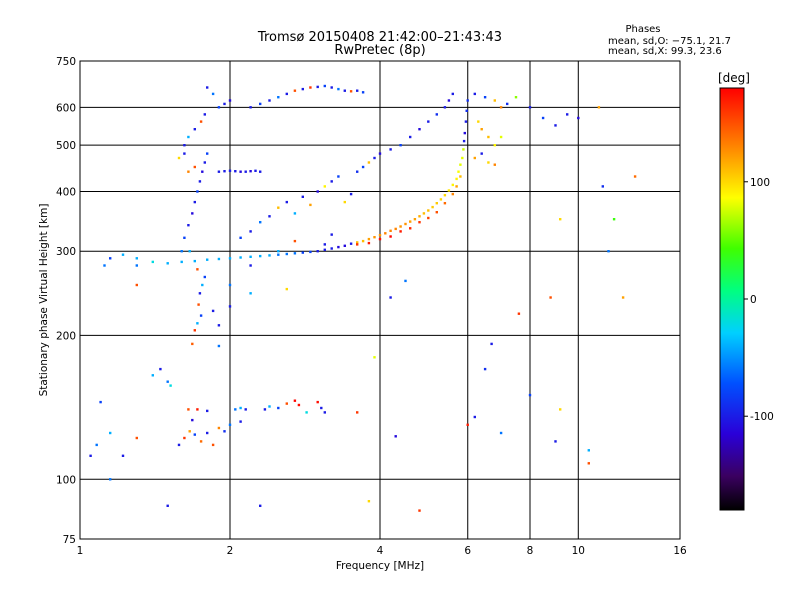 The width and height of the screenshot is (800, 600). What do you see at coordinates (669, 41) in the screenshot?
I see `phases-o-stats: mean, sd,O: −75.1, 21.7` at bounding box center [669, 41].